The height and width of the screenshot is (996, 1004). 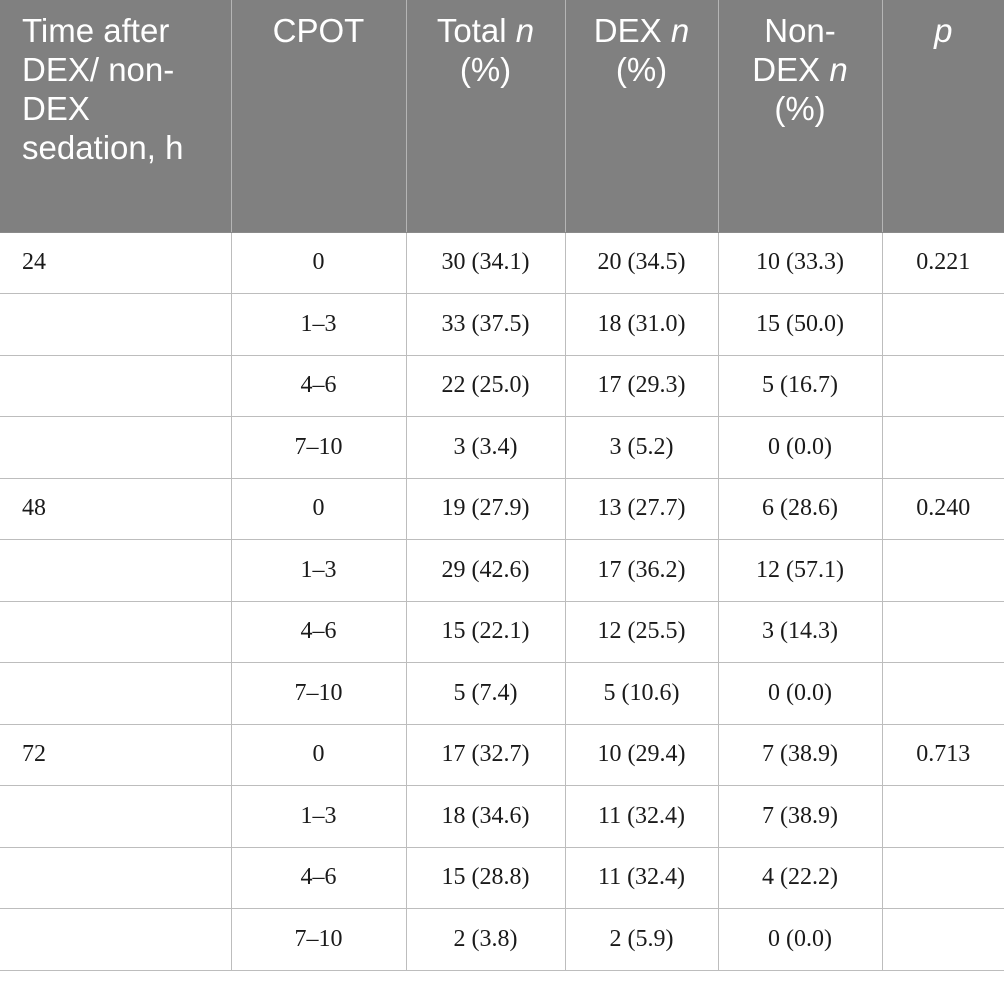 What do you see at coordinates (799, 263) in the screenshot?
I see `cell-non-dex: 10 (33.3)` at bounding box center [799, 263].